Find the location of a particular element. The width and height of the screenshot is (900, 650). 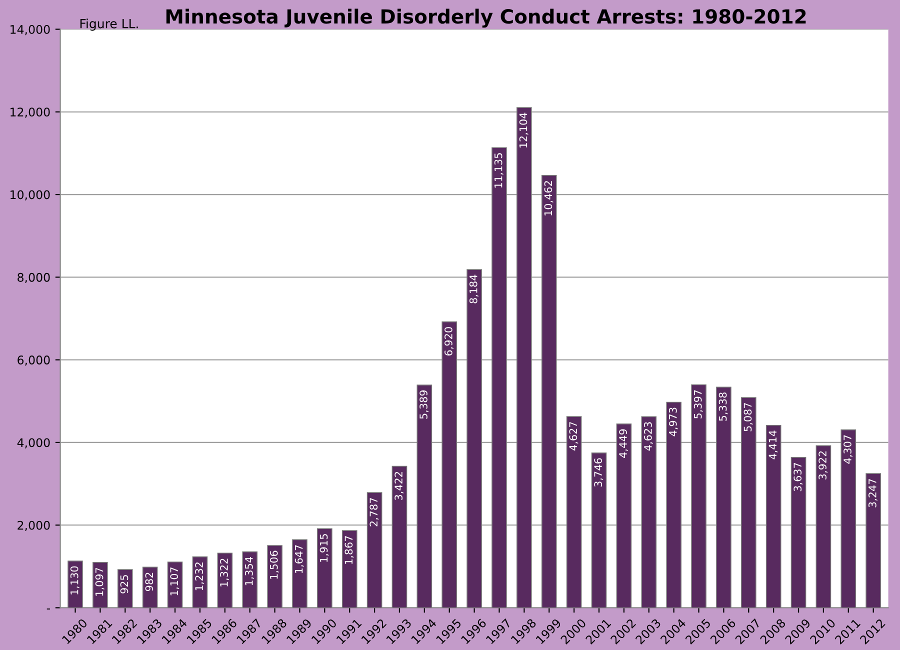

data-label: 925 is located at coordinates (124, 584).